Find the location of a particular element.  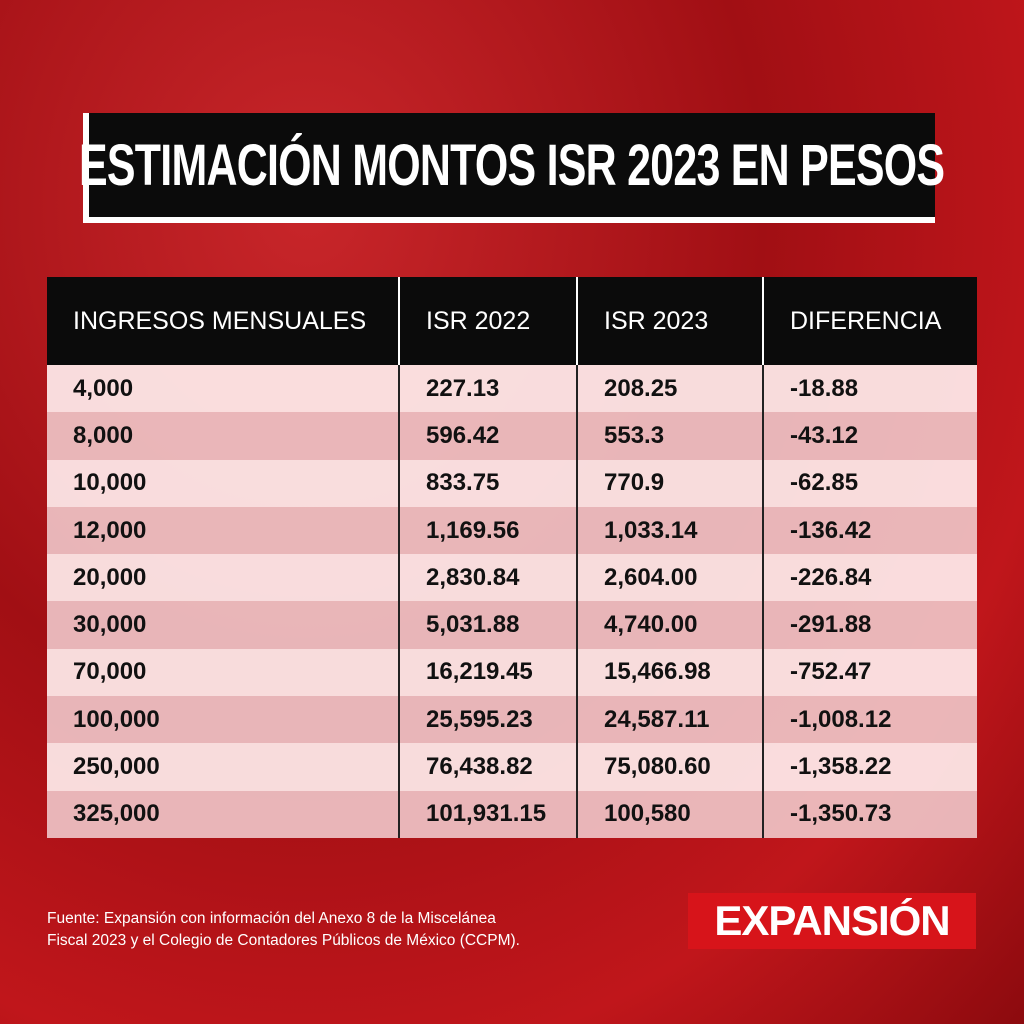

table-cell: 8,000 is located at coordinates (223, 436).